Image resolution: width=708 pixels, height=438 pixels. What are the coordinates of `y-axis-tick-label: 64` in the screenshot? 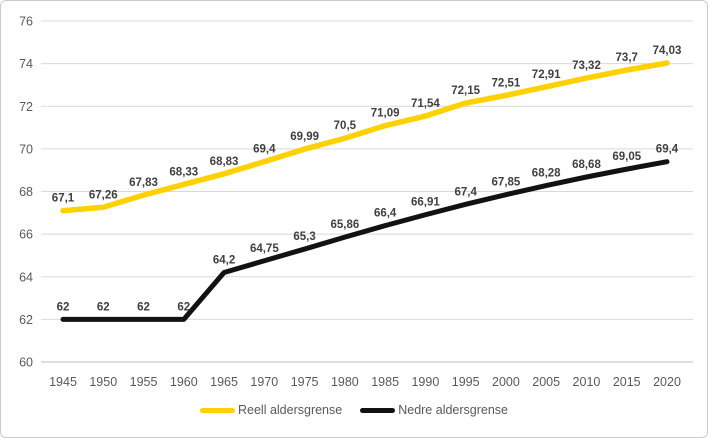 It's located at (26, 277).